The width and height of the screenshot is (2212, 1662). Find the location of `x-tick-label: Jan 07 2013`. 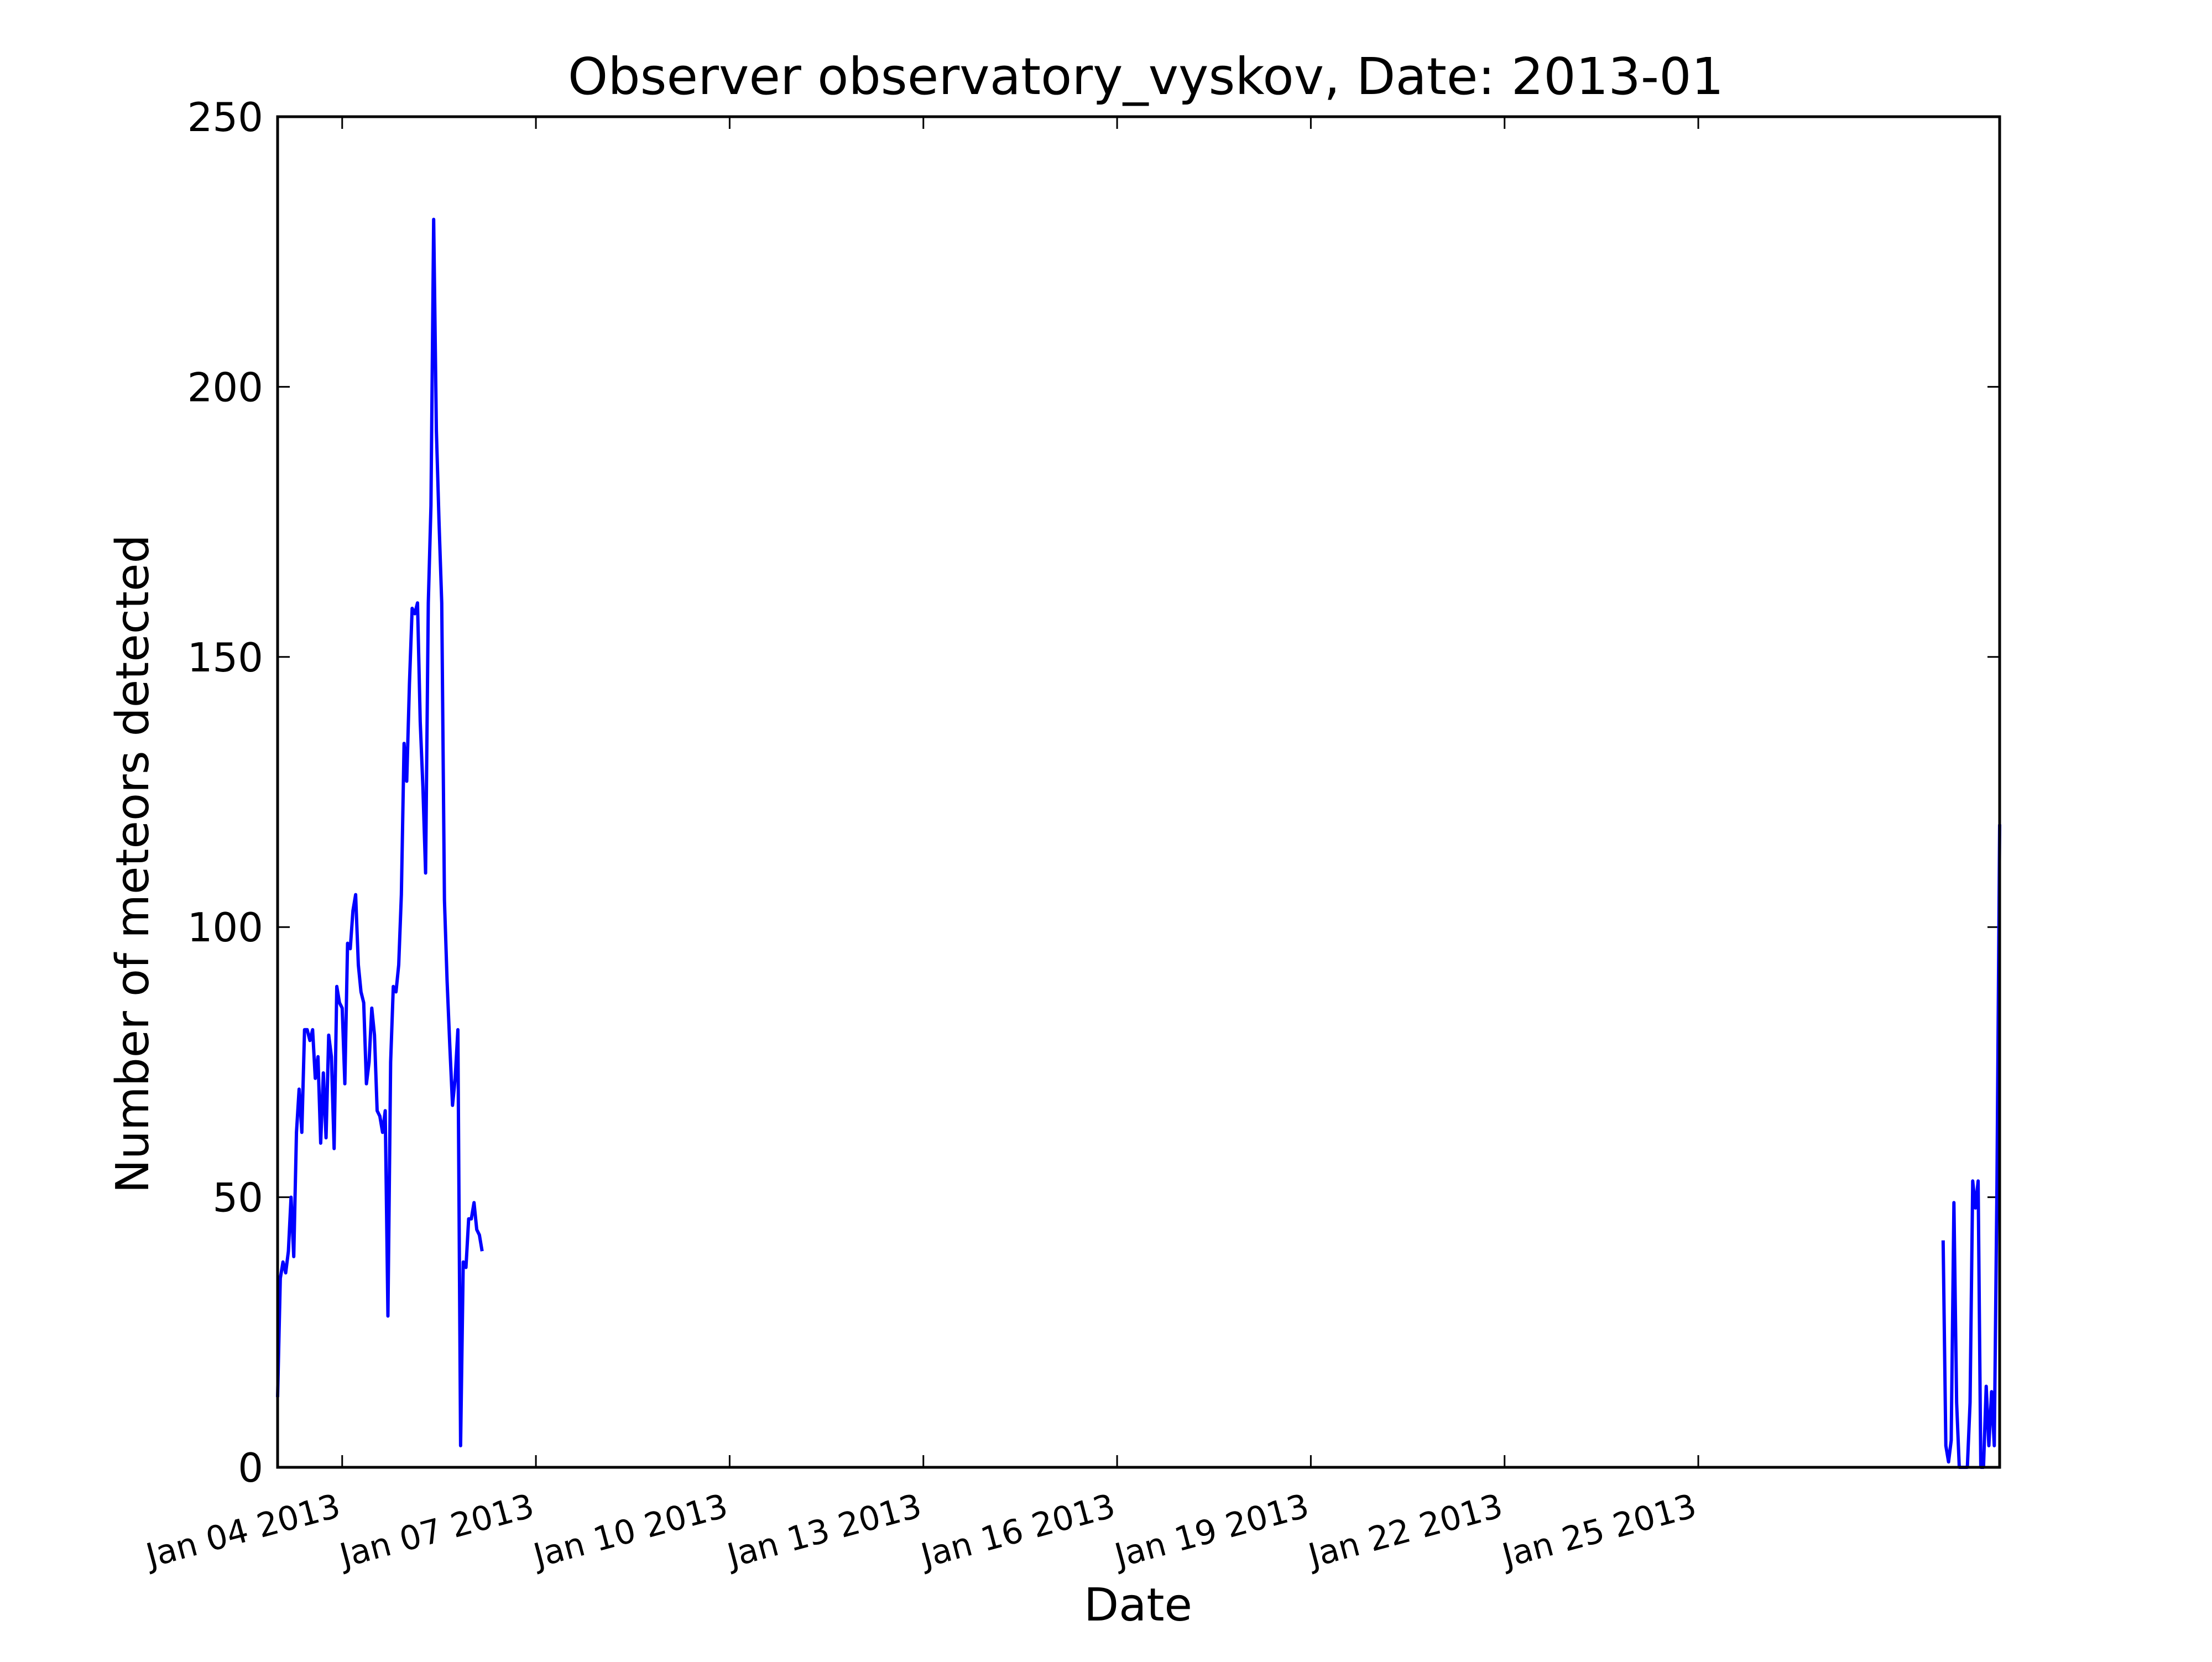

x-tick-label: Jan 07 2013 is located at coordinates (436, 1531).